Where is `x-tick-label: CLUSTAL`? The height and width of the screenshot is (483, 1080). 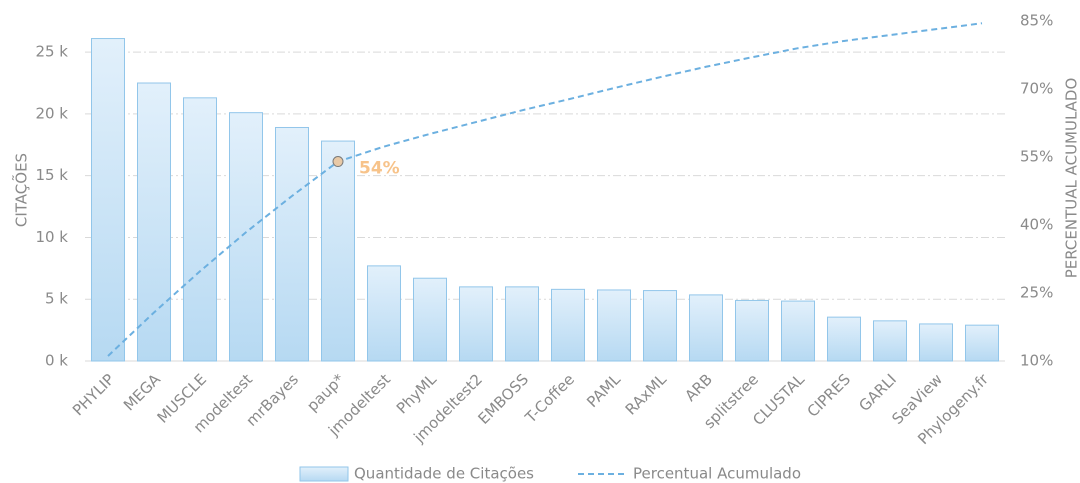 x-tick-label: CLUSTAL is located at coordinates (778, 399).